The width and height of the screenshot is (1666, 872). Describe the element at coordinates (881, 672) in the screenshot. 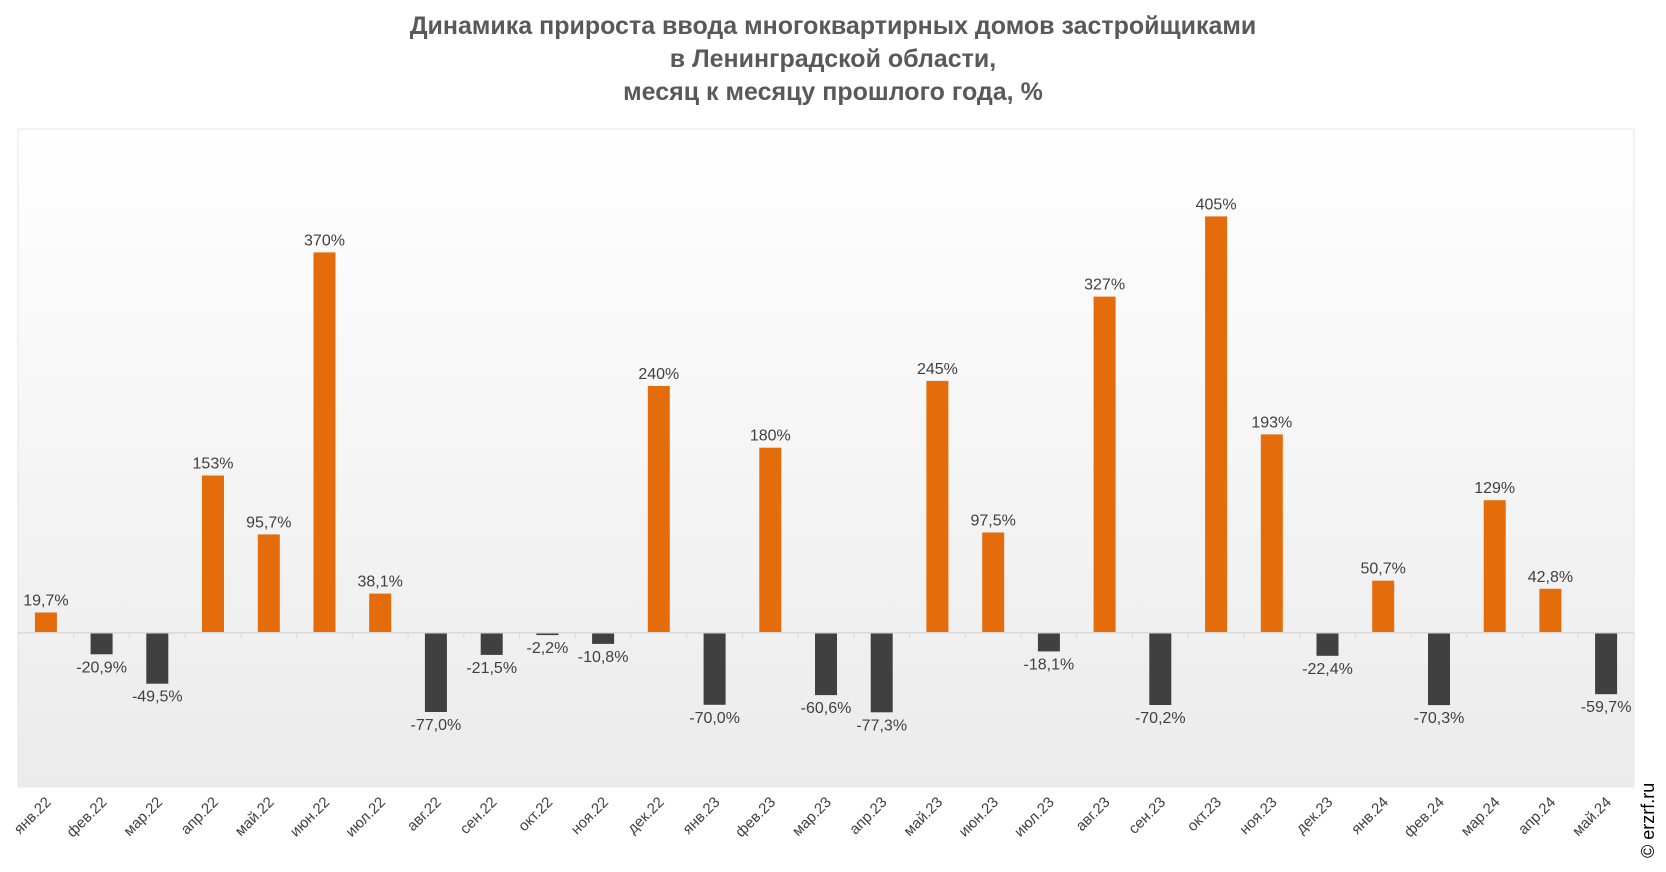

I see `bar-апр.23` at that location.